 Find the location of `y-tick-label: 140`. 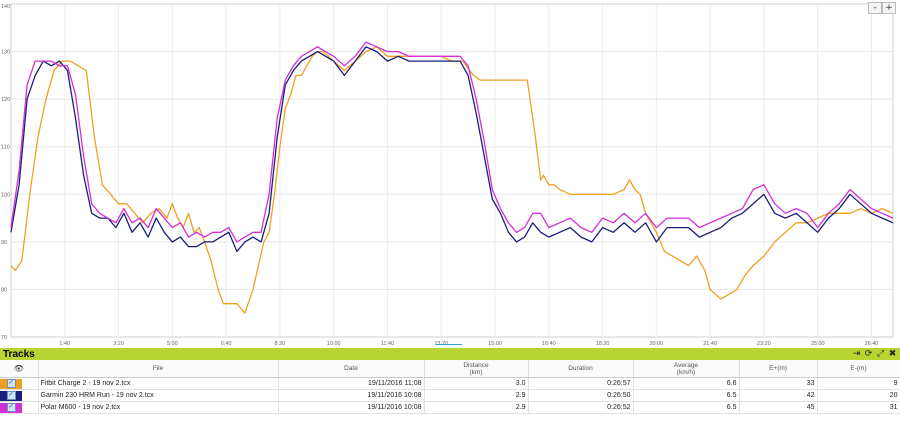

y-tick-label: 140 is located at coordinates (5, 7).